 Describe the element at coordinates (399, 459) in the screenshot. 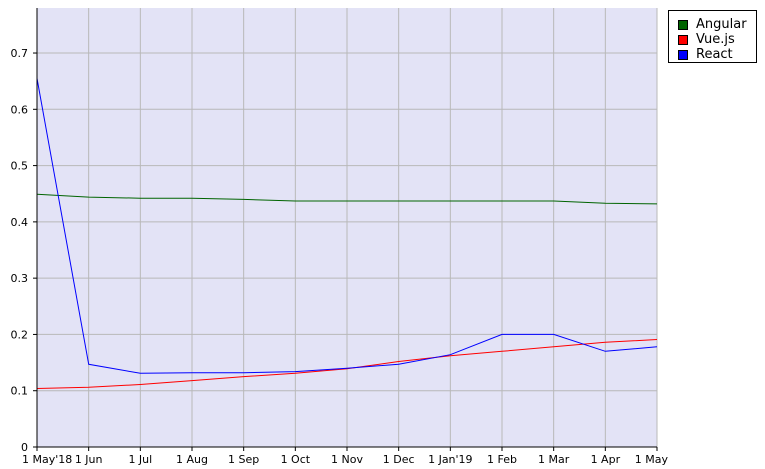

I see `x-tick-label: 1 Dec` at that location.